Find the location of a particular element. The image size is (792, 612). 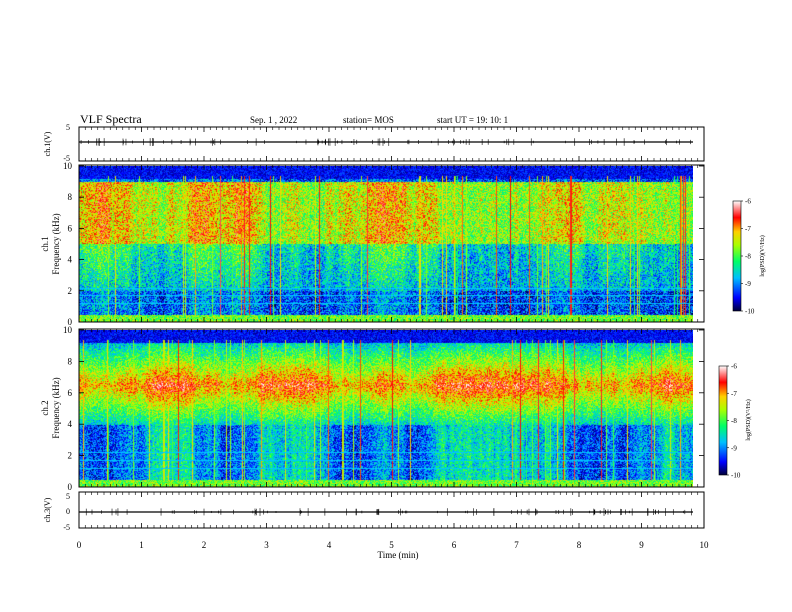

ch1-voltage-spikes is located at coordinates (385, 142).